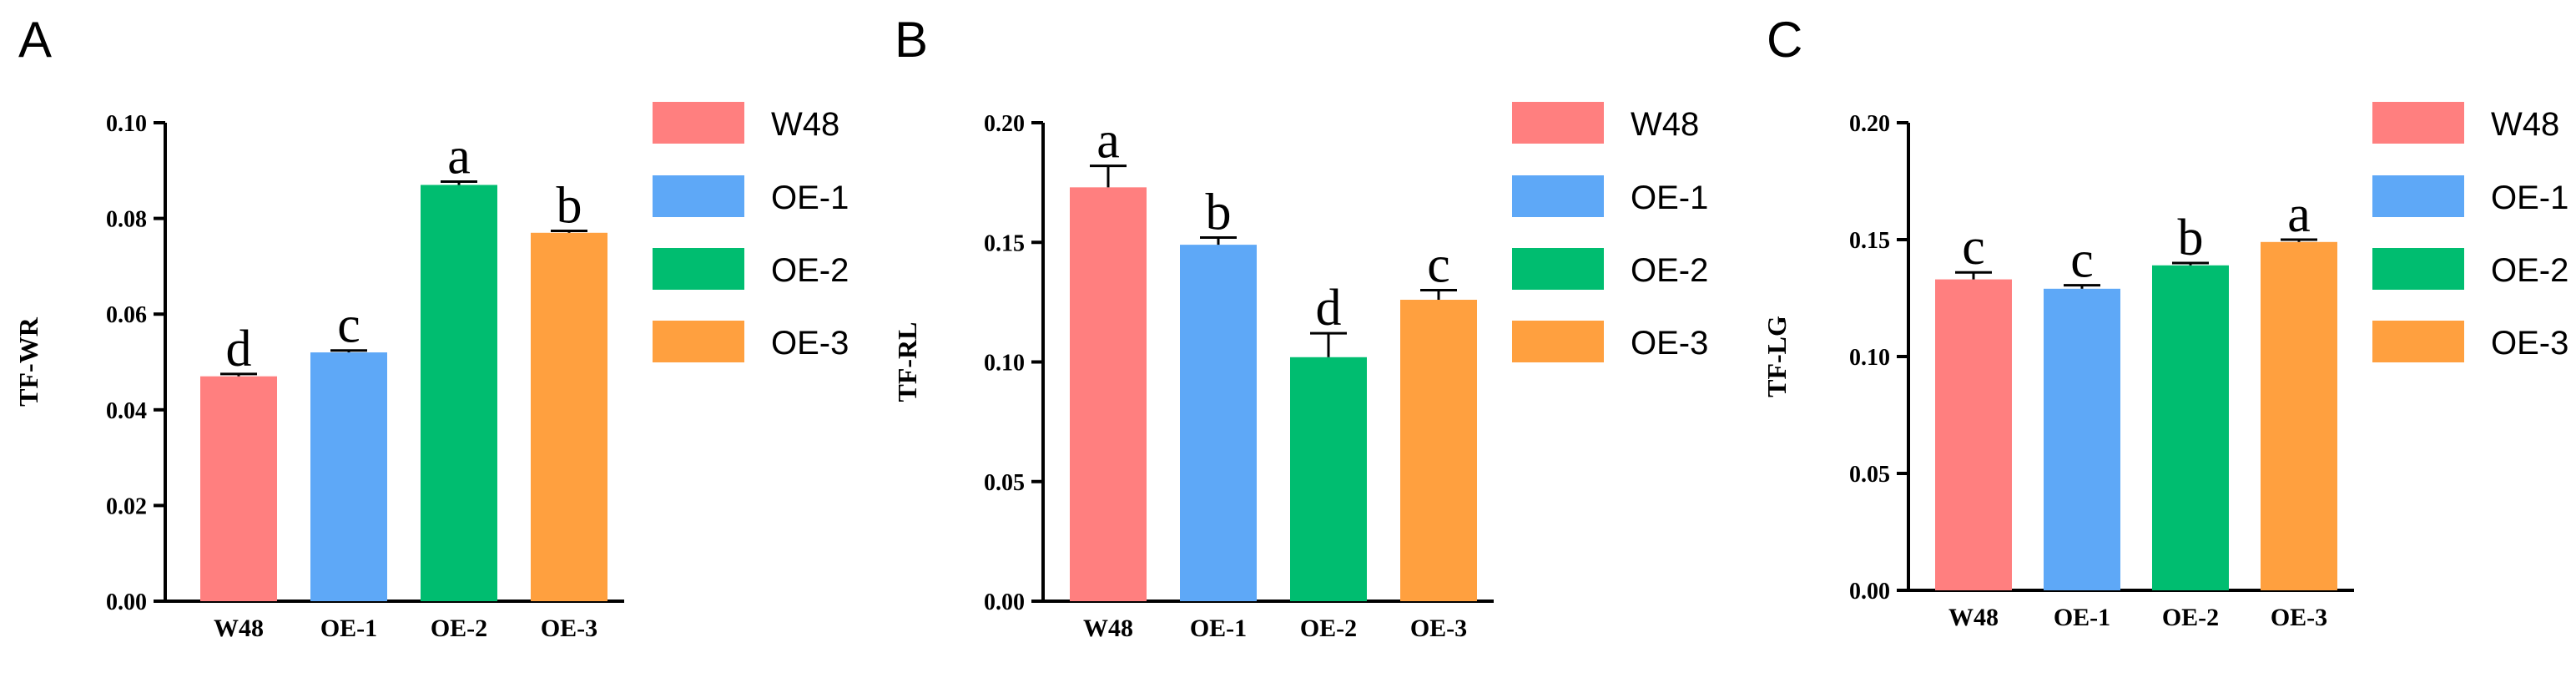 This screenshot has height=678, width=2576. I want to click on panel-label: B, so click(912, 40).